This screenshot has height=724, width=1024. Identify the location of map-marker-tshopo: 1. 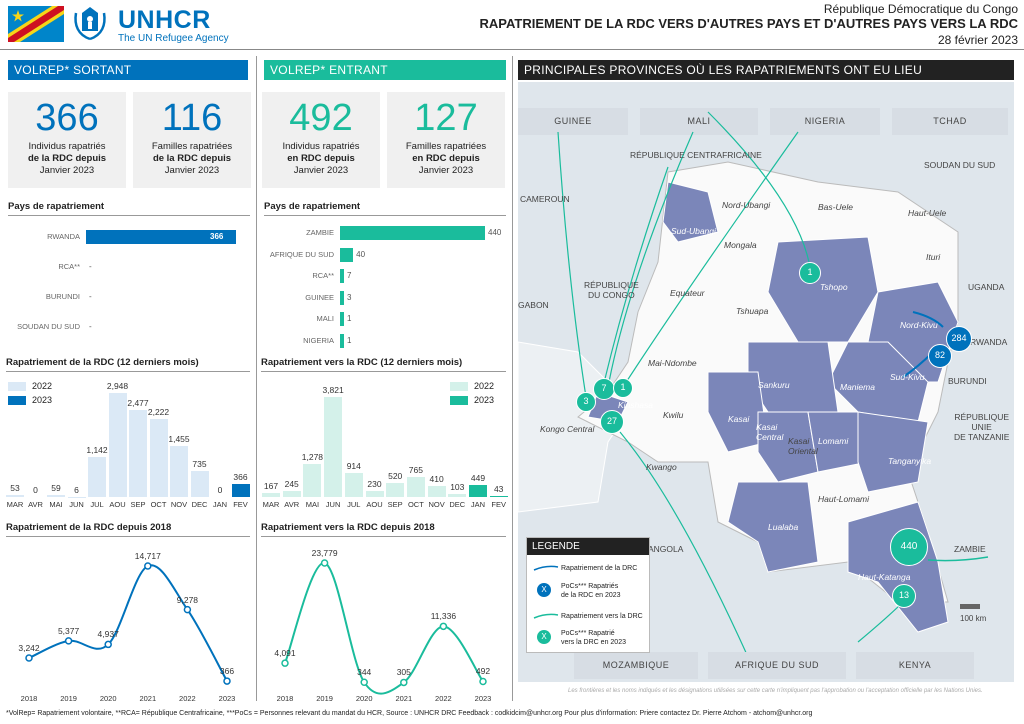
(810, 273).